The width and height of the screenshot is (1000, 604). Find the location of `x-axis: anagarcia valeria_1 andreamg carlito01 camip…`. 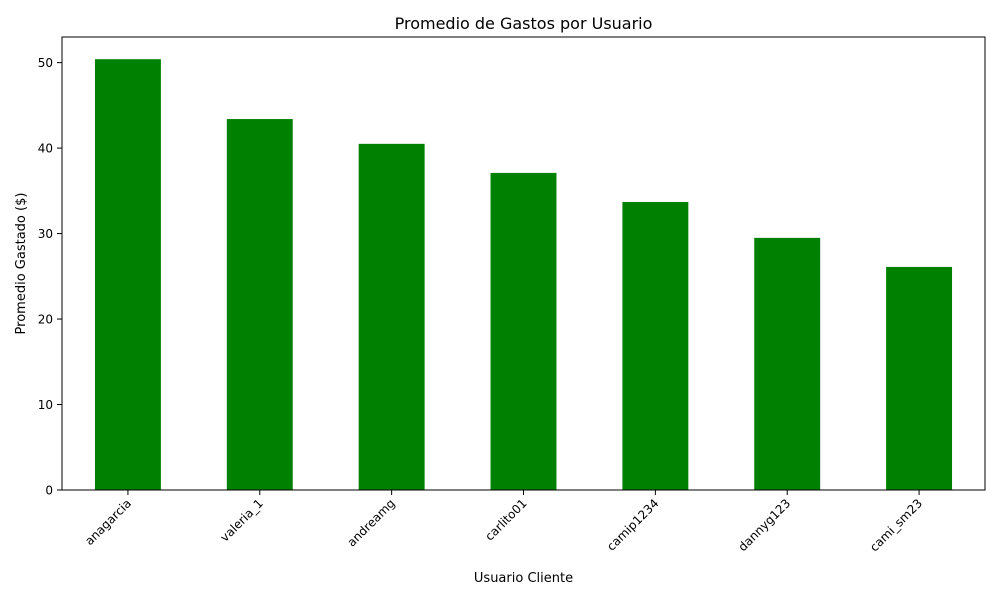

x-axis: anagarcia valeria_1 andreamg carlito01 camip… is located at coordinates (503, 522).